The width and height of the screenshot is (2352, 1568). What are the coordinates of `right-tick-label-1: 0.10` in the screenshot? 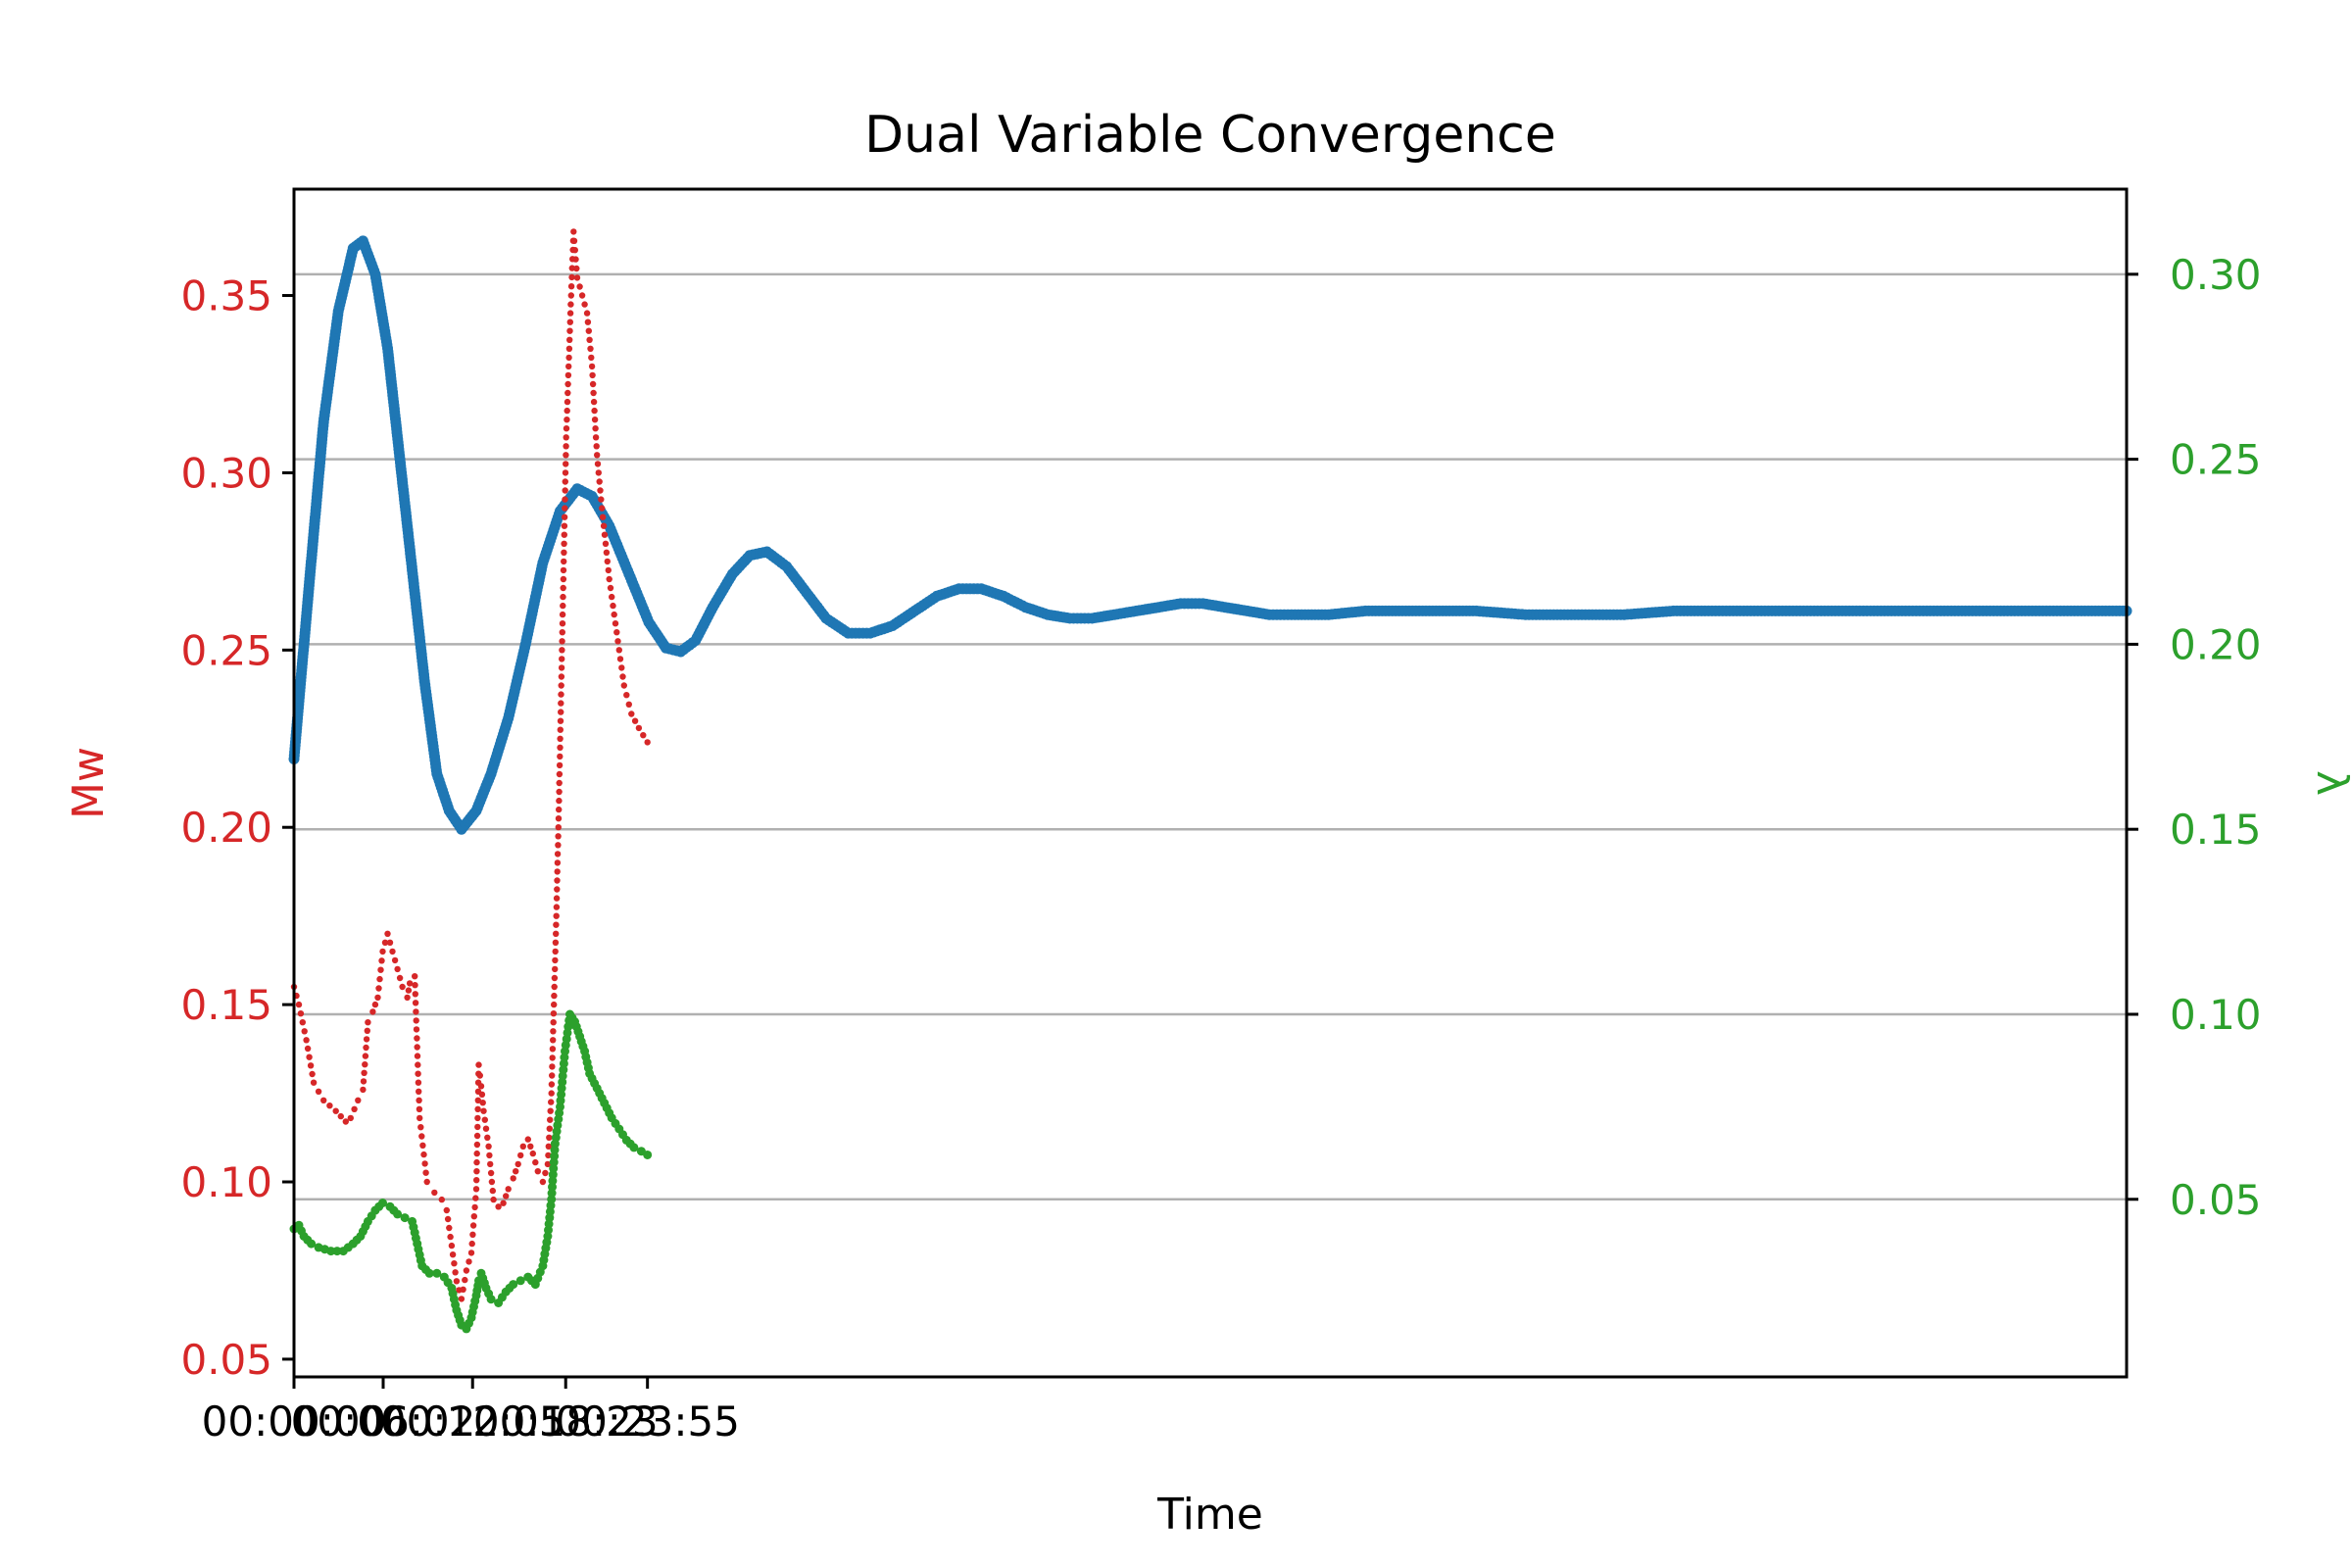 It's located at (2216, 1015).